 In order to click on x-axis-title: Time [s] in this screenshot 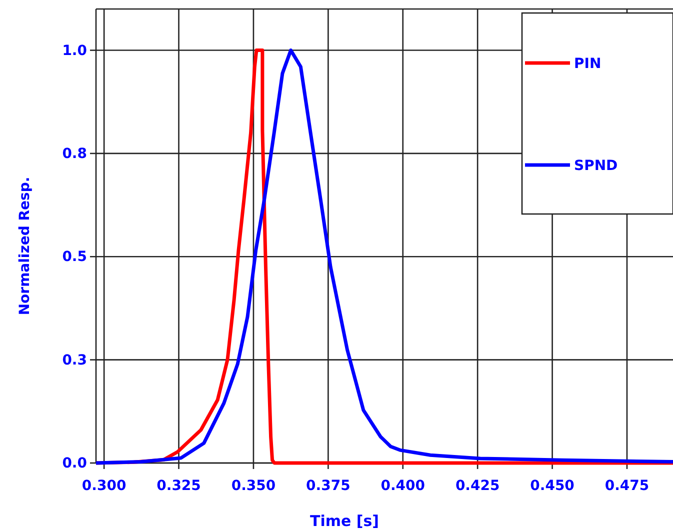, I will do `click(345, 521)`.